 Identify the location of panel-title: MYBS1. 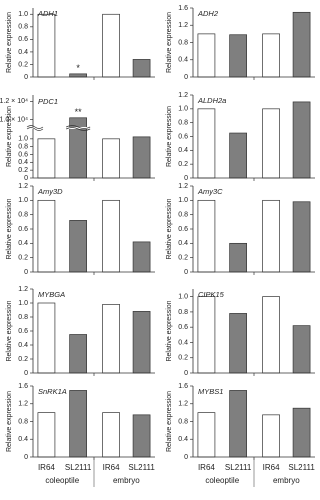
(210, 391).